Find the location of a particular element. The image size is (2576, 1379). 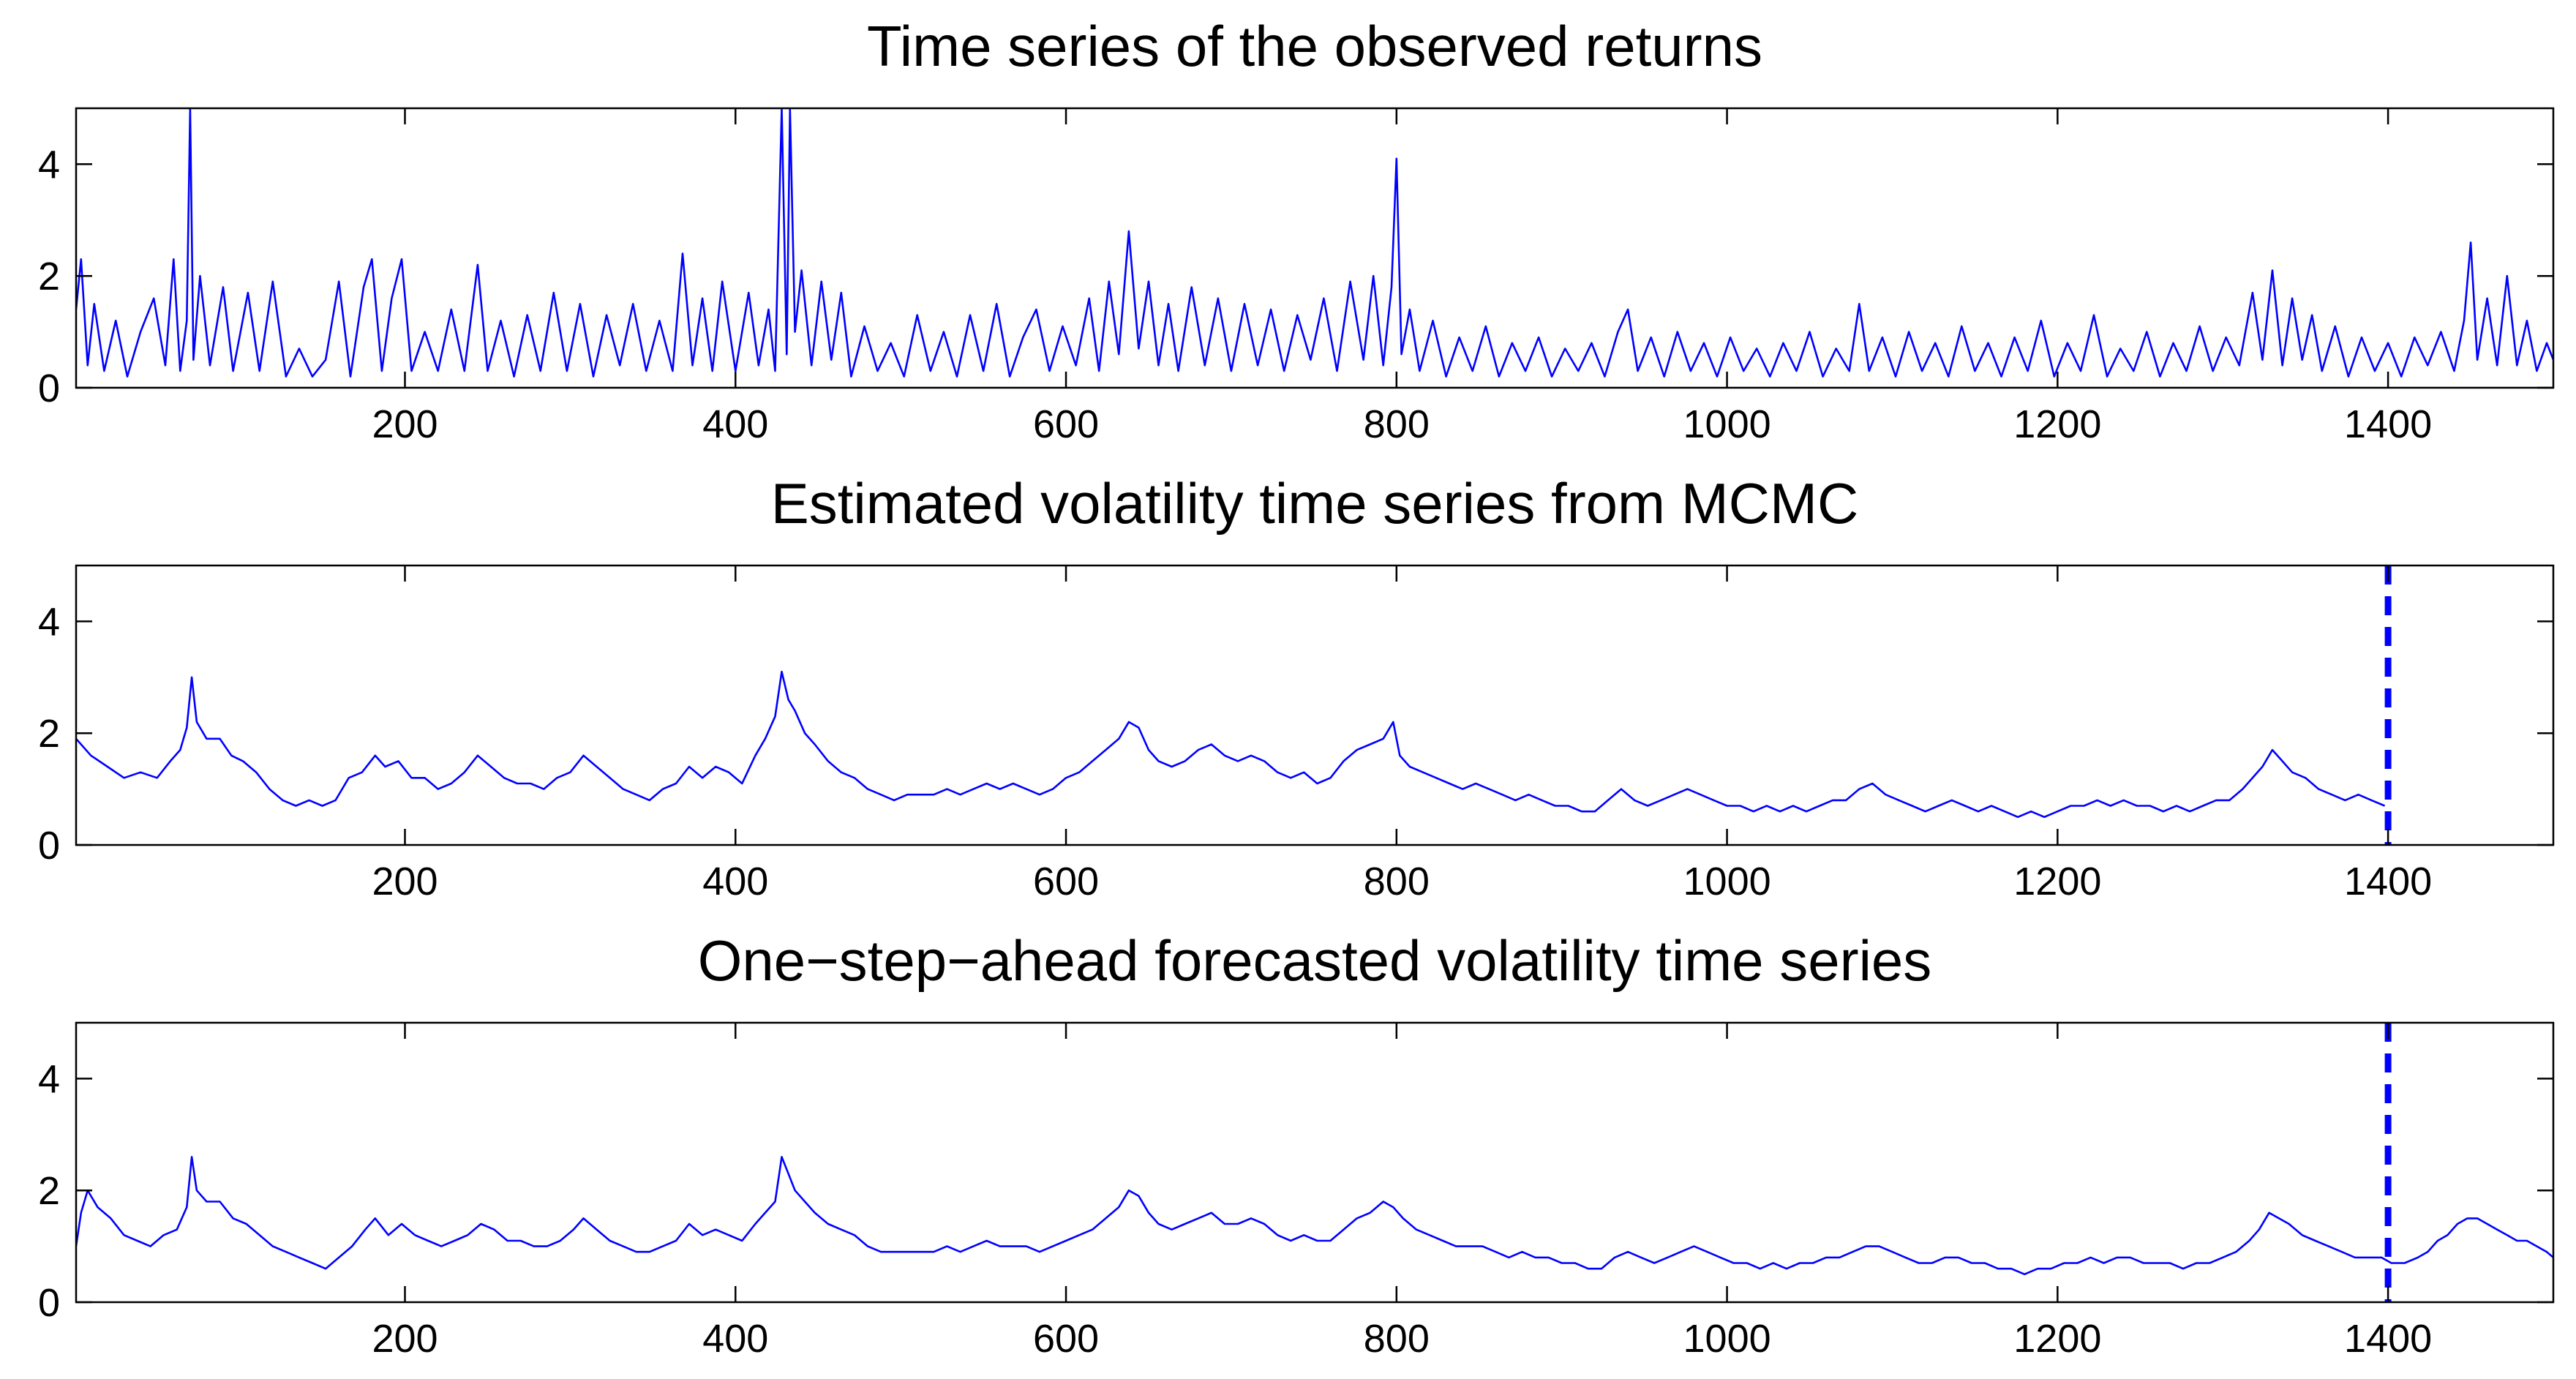

panel-title: Time series of the observed returns is located at coordinates (1315, 46).